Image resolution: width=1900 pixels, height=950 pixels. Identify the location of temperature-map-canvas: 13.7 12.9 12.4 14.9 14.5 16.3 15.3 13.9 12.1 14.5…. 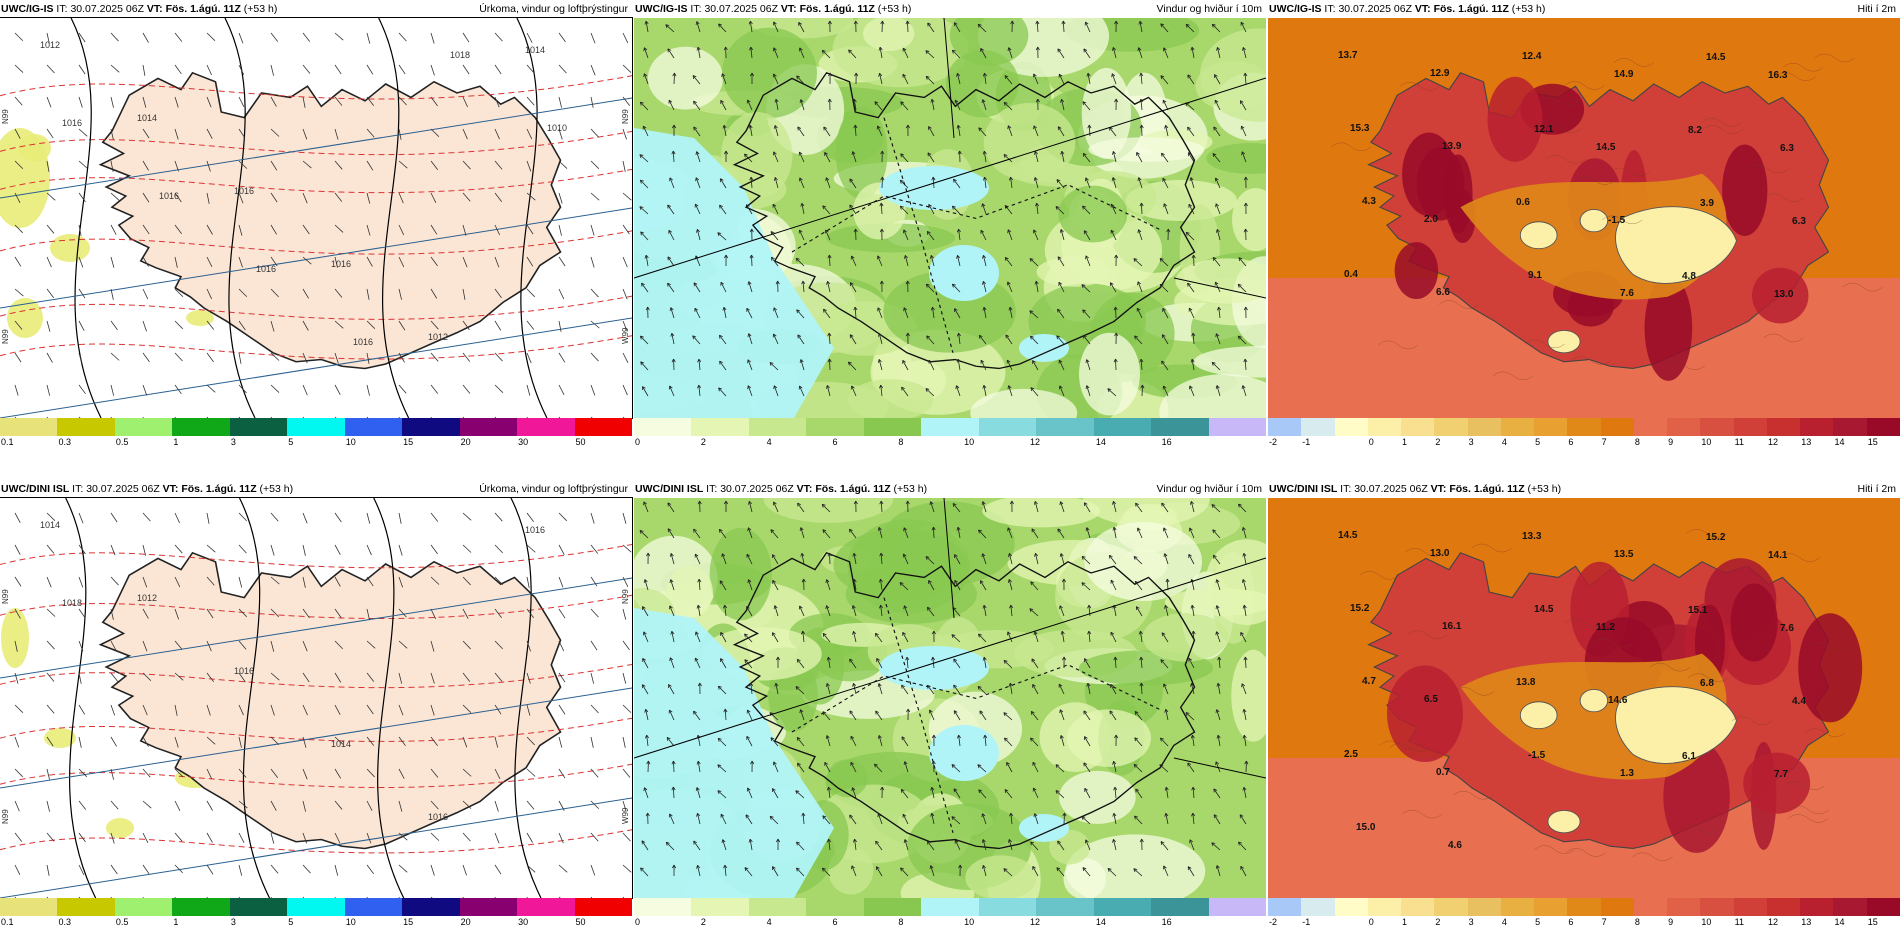
(1584, 218).